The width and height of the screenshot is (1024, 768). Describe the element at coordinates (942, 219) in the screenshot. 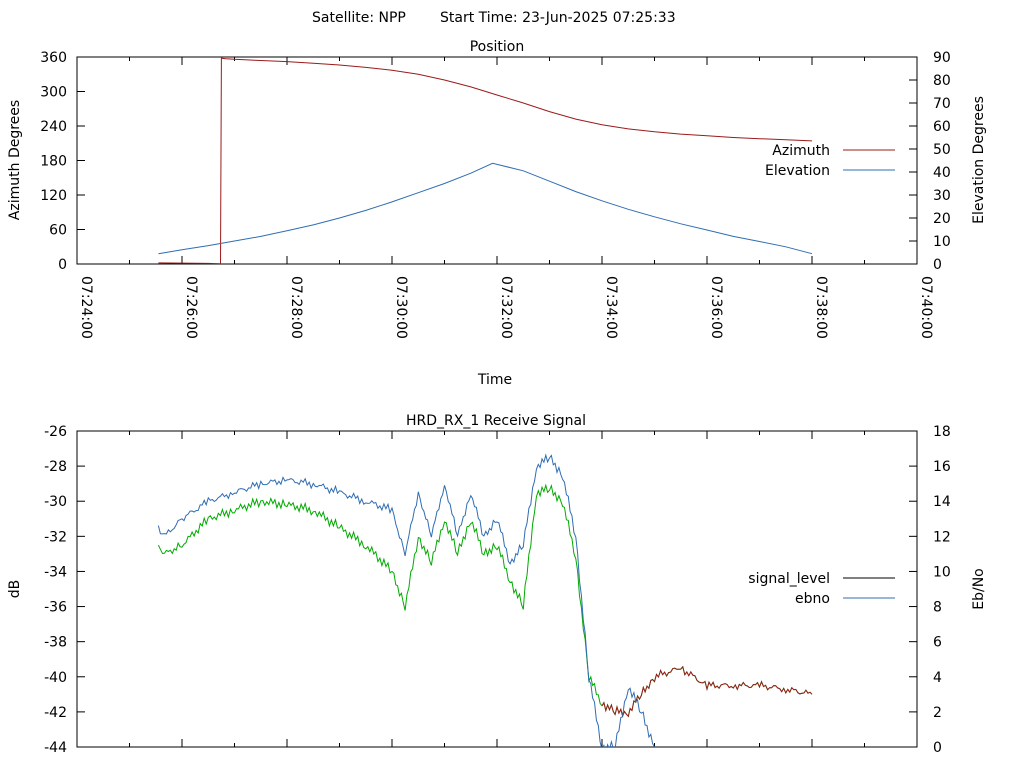

I see `y2-tick-label: 20` at that location.